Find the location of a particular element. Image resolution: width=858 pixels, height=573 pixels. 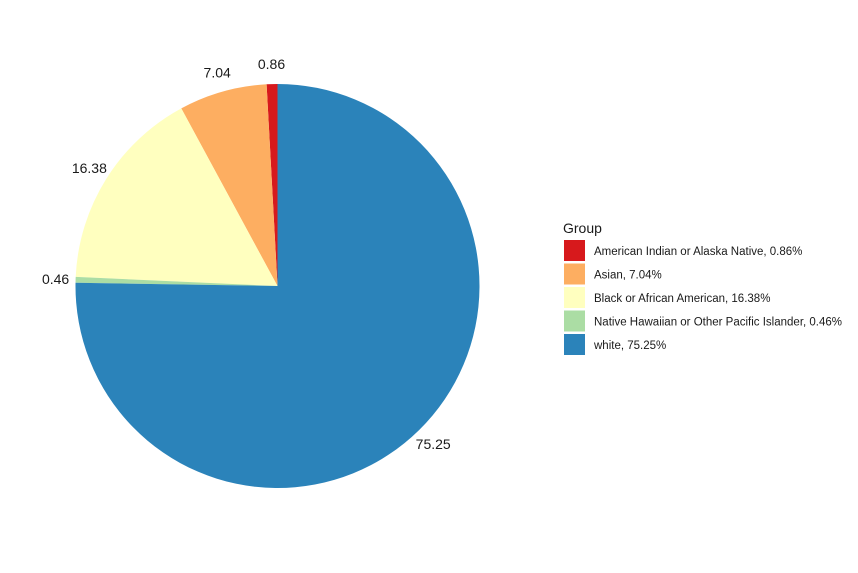

legend-title: Group is located at coordinates (582, 228).